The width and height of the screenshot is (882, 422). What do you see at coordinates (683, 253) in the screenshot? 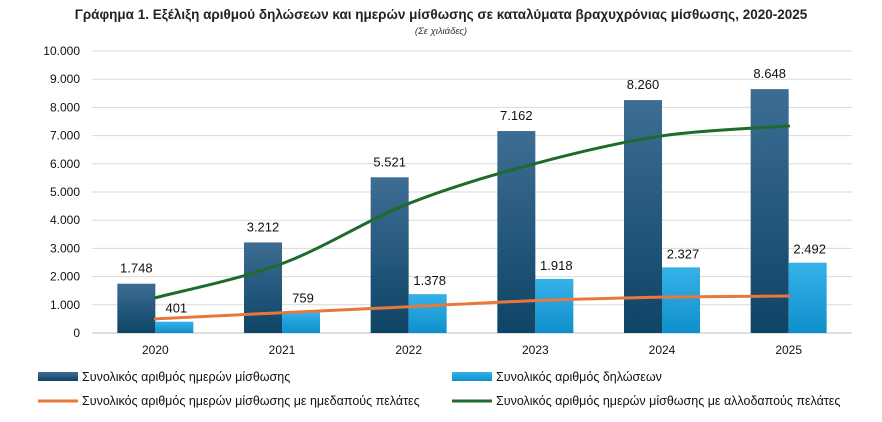
I see `data-label-declarations: 2.327` at bounding box center [683, 253].